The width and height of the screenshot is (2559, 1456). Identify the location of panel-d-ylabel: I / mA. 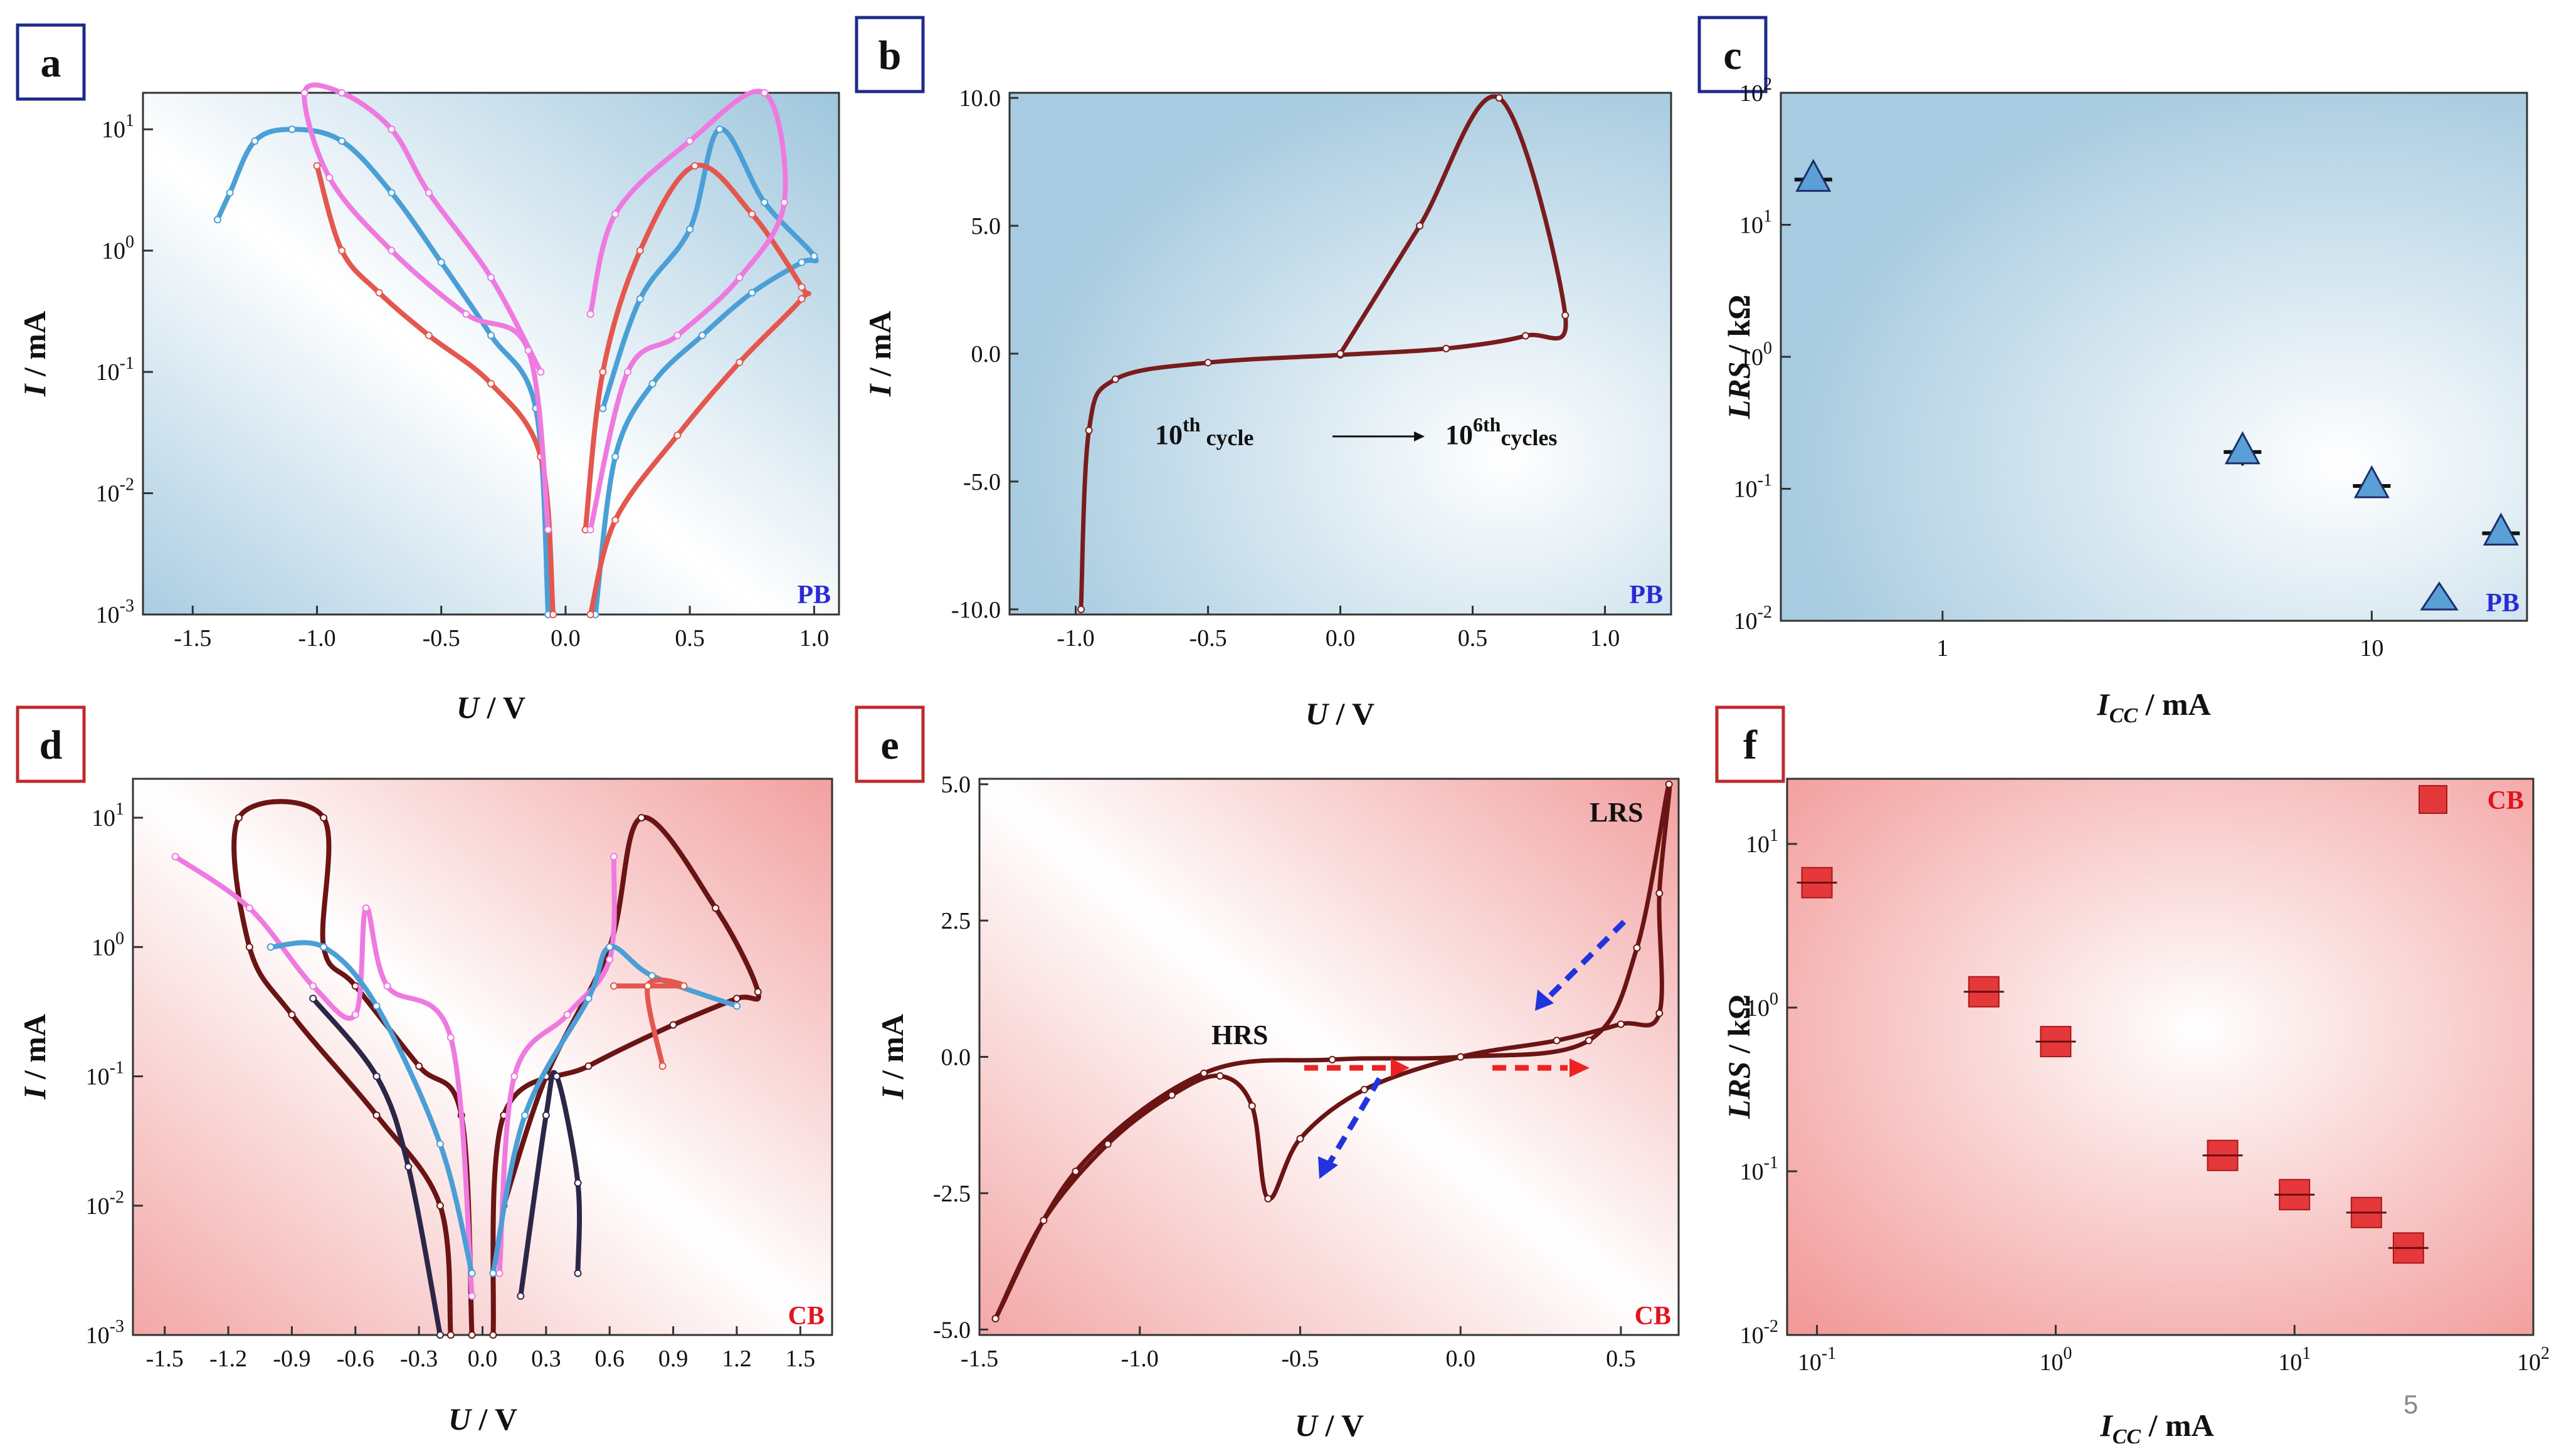
(35, 1057).